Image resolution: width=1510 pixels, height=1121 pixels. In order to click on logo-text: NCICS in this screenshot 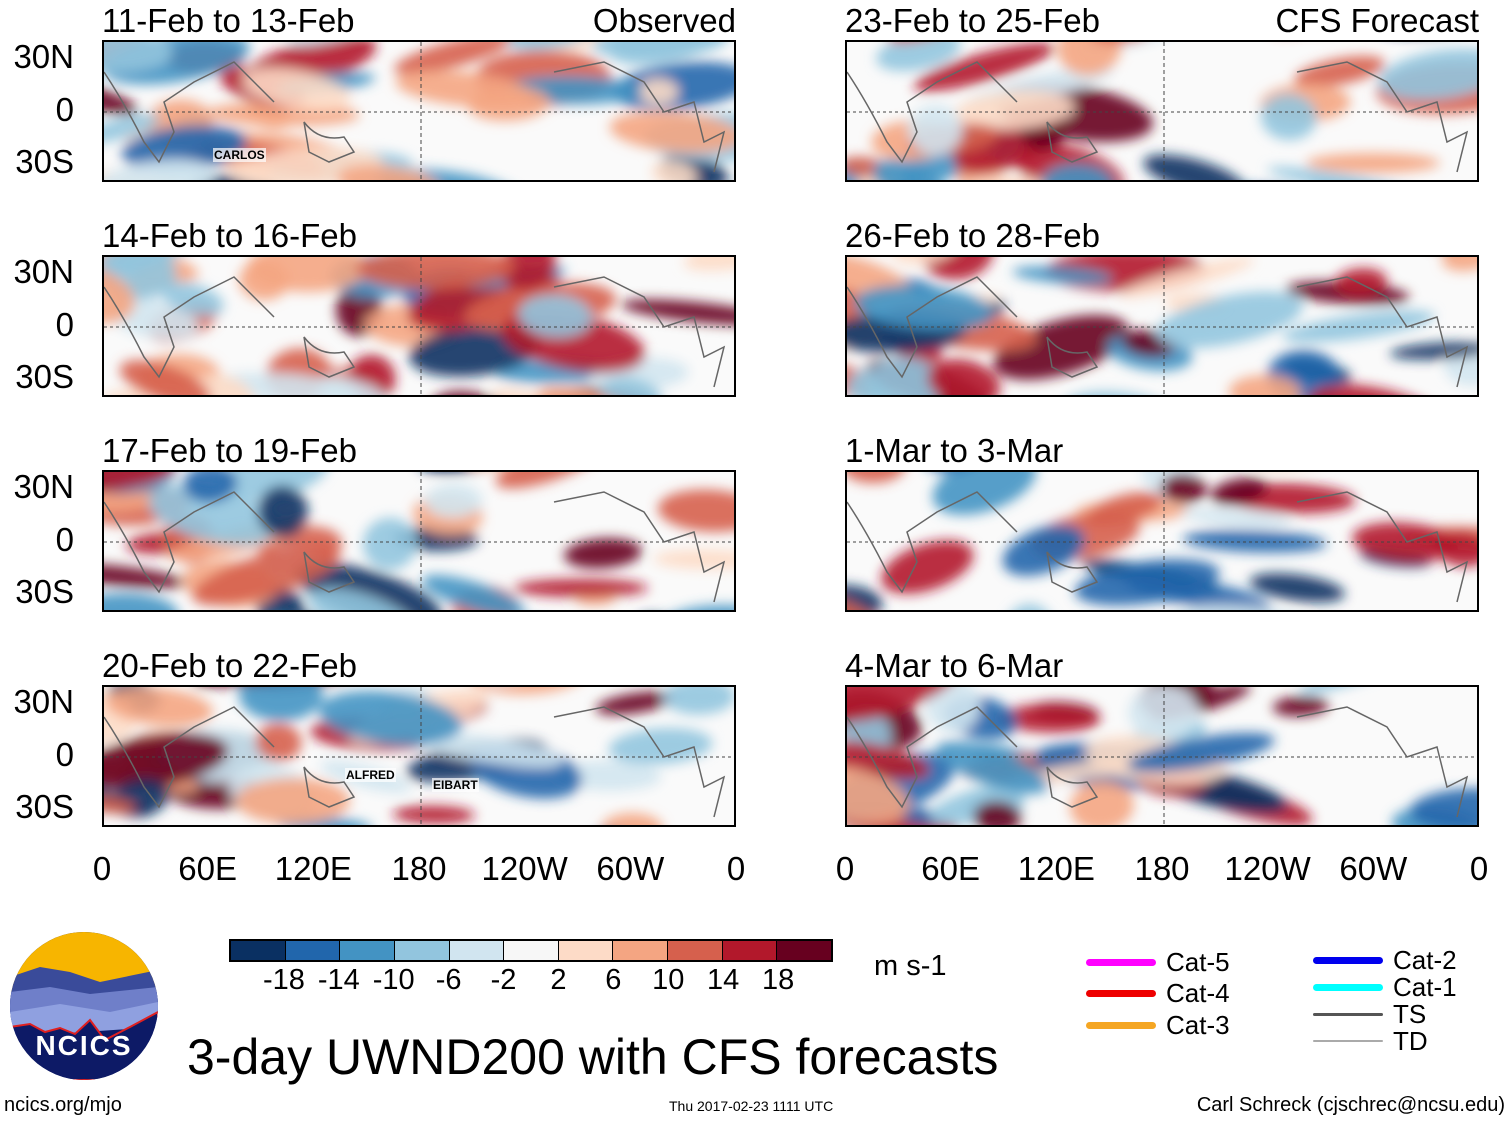, I will do `click(84, 1045)`.